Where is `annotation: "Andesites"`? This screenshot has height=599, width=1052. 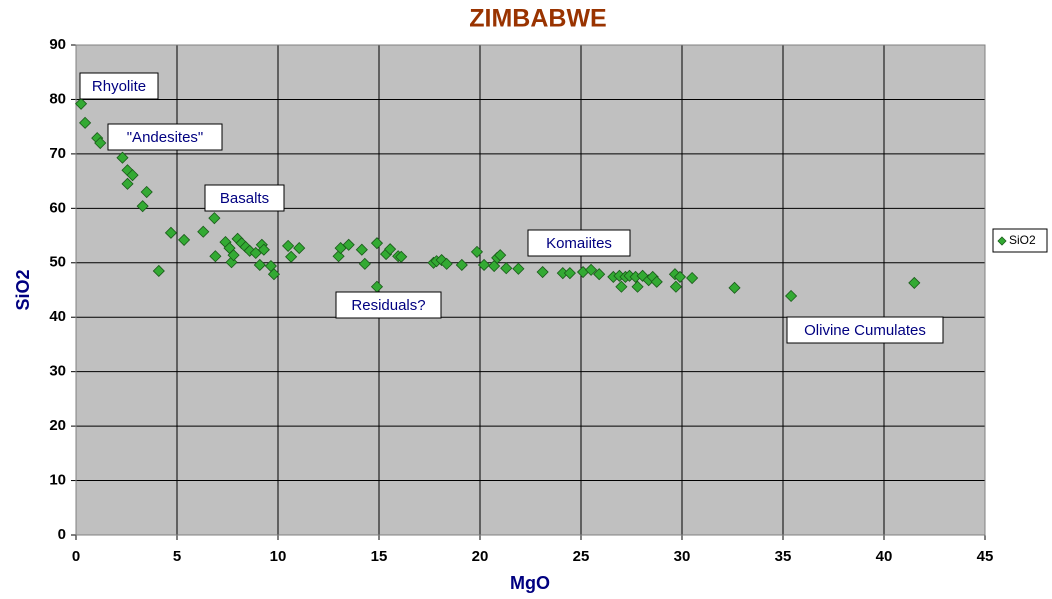 annotation: "Andesites" is located at coordinates (165, 137).